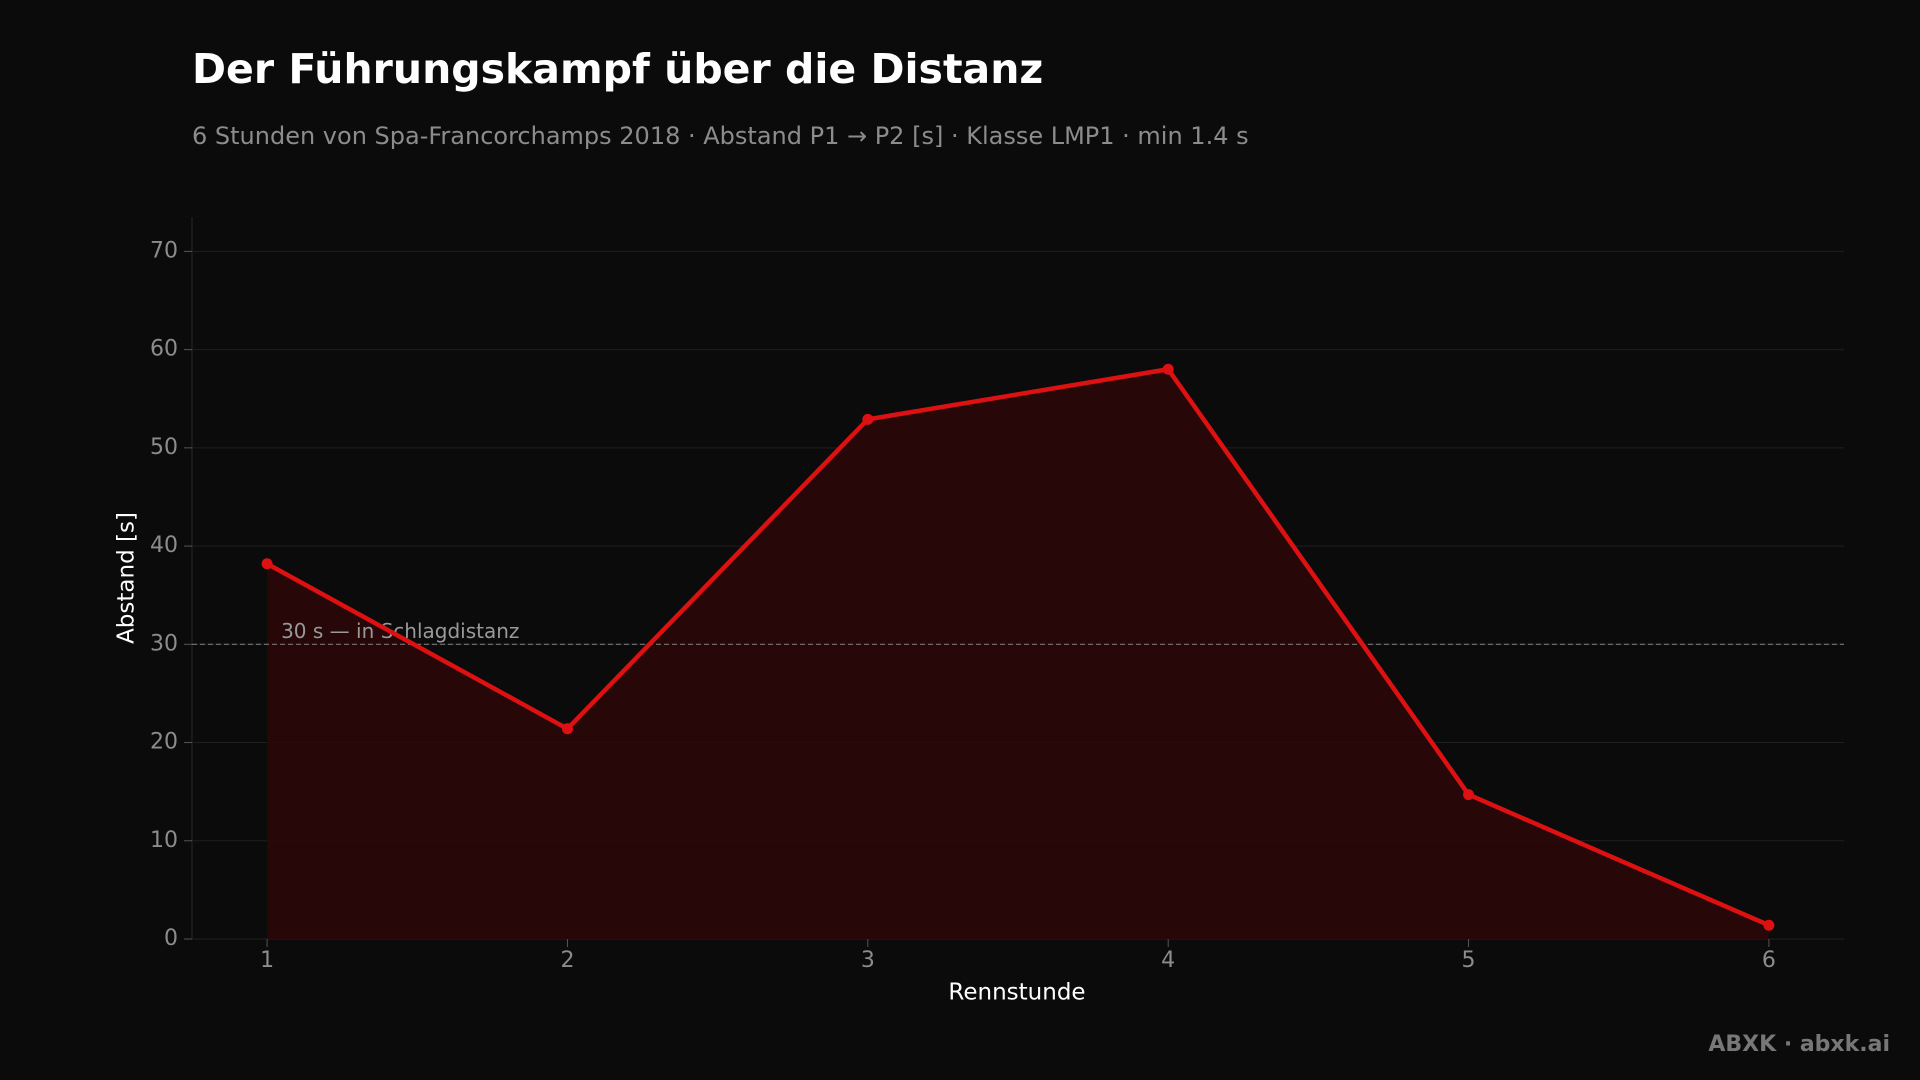 The height and width of the screenshot is (1080, 1920). Describe the element at coordinates (617, 69) in the screenshot. I see `chart-title: Der Führungskampf über die Distanz` at that location.